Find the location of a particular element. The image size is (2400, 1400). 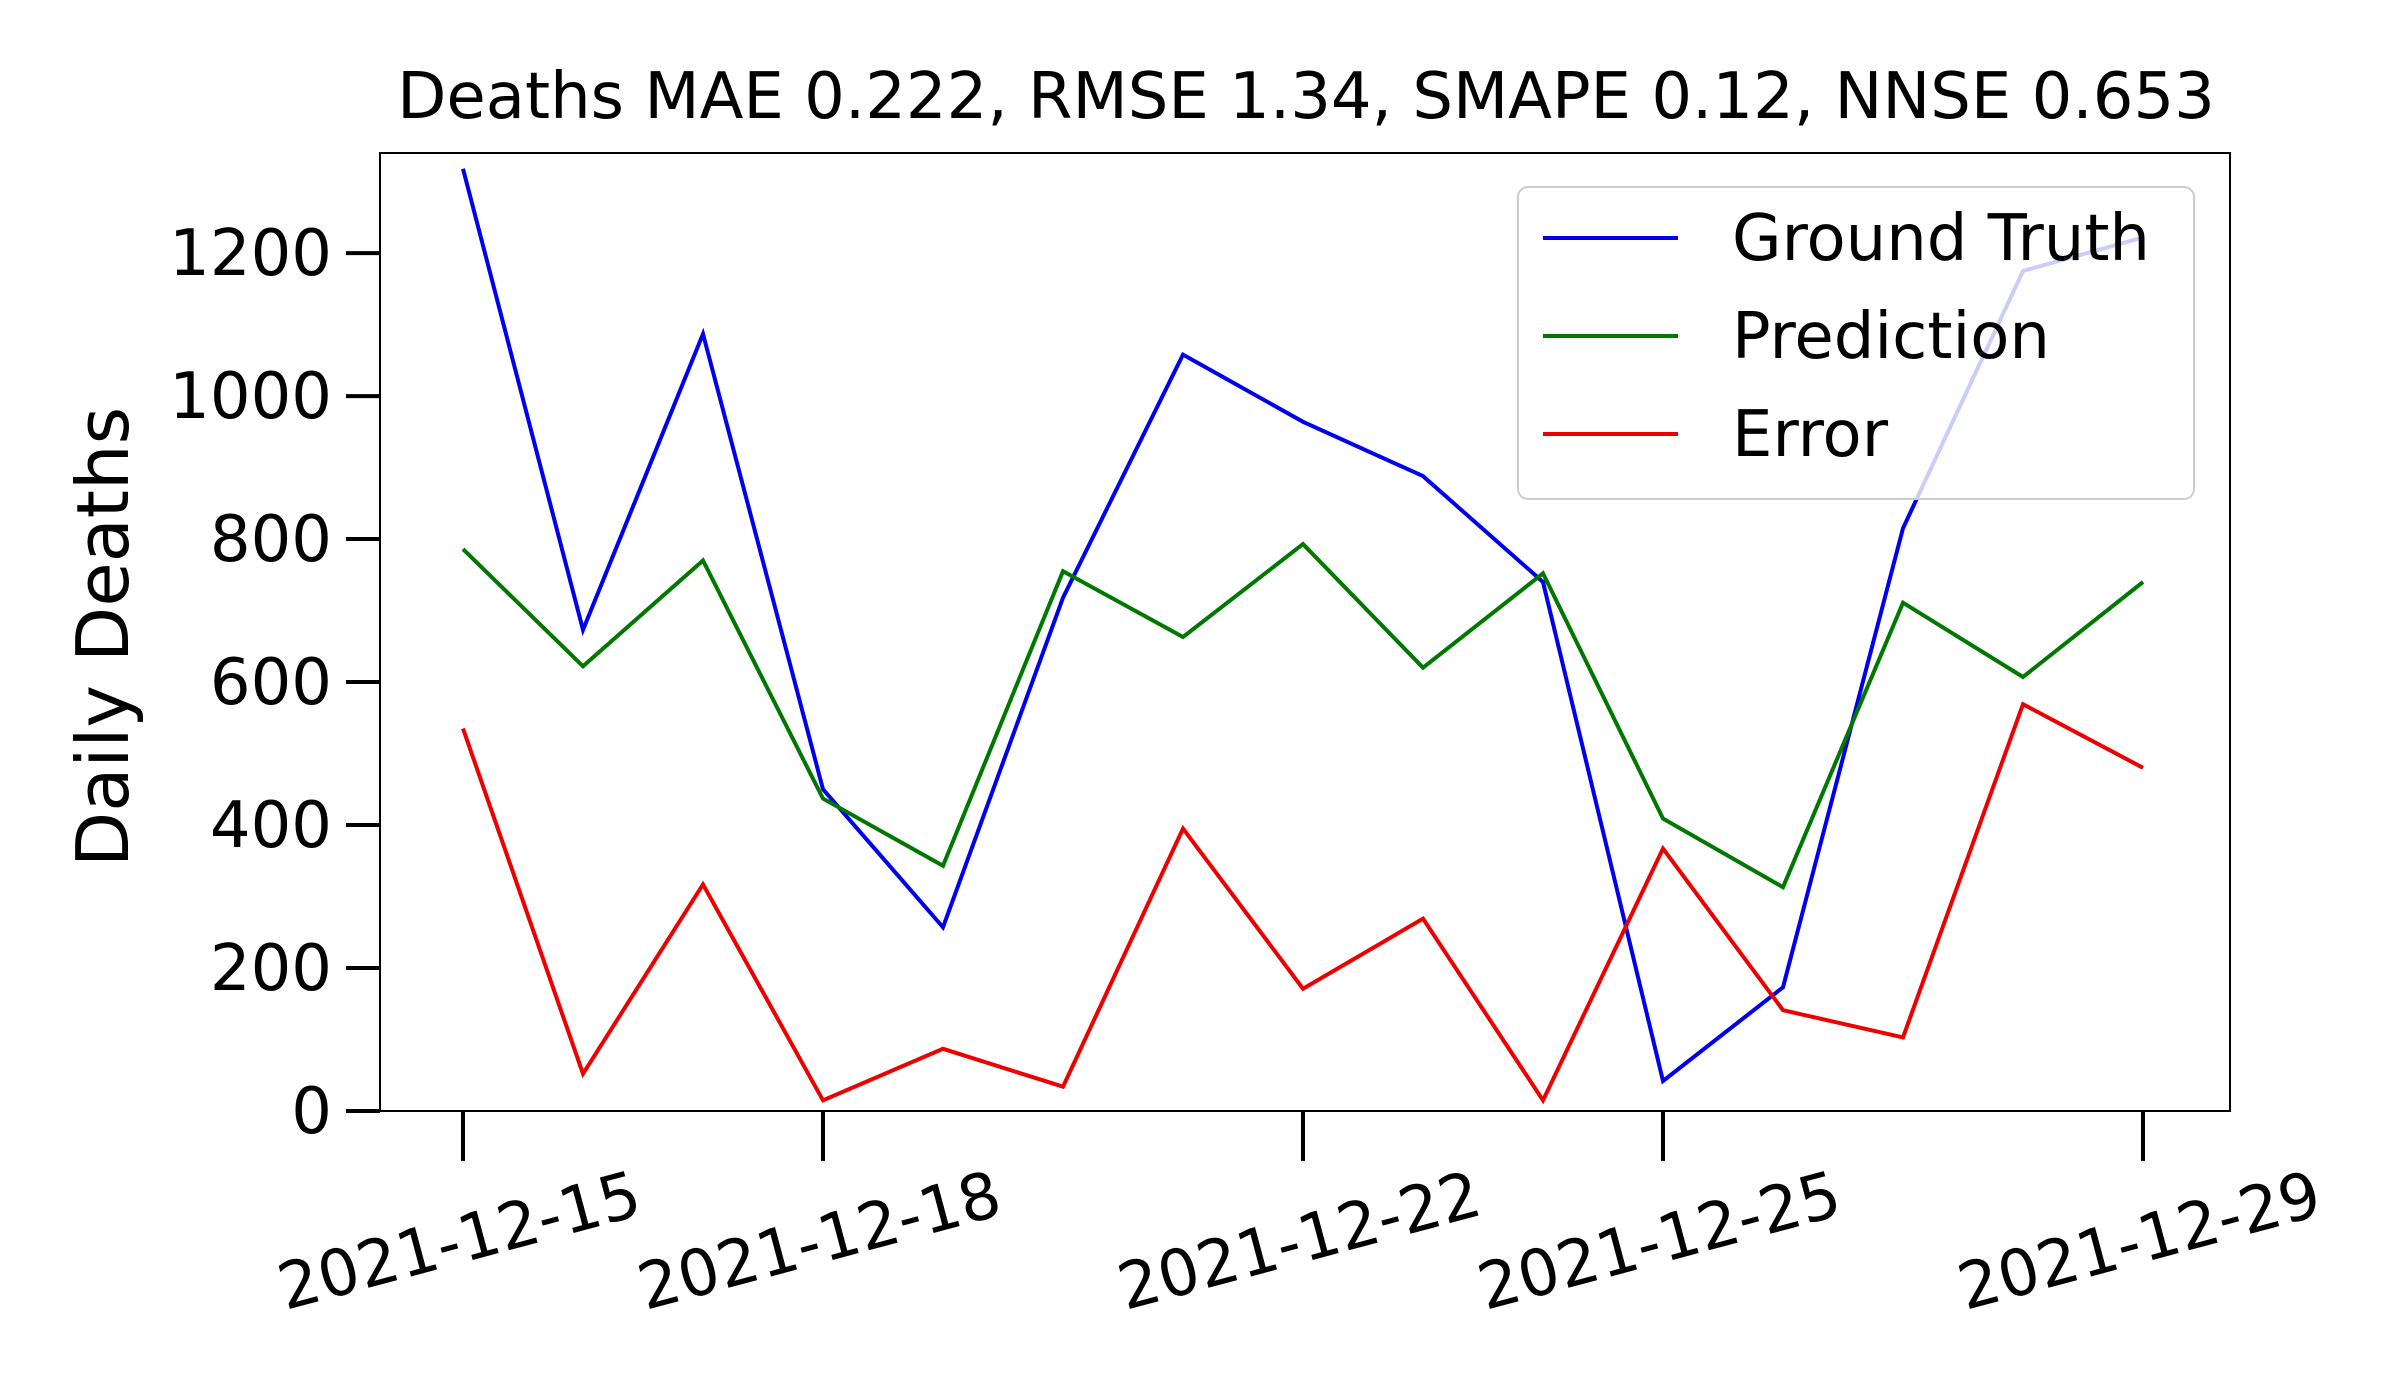

y-axis-label: Daily Deaths is located at coordinates (103, 637).